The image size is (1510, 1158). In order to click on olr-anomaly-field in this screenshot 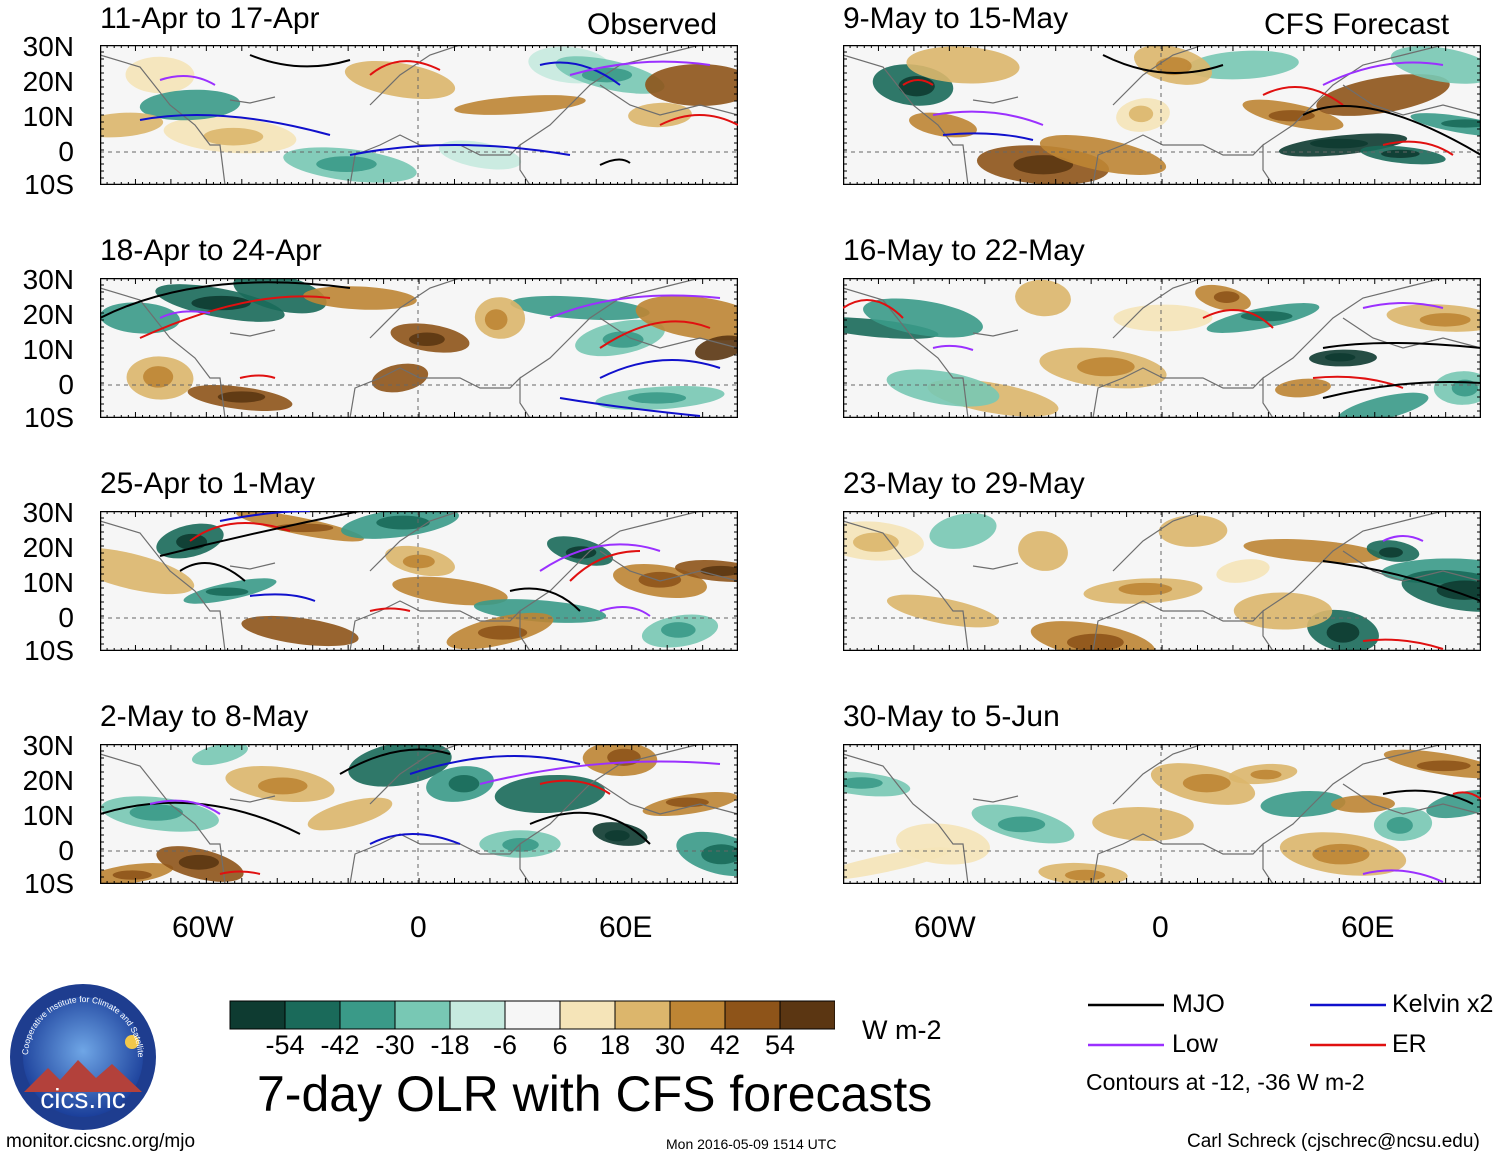, I will do `click(1162, 816)`.